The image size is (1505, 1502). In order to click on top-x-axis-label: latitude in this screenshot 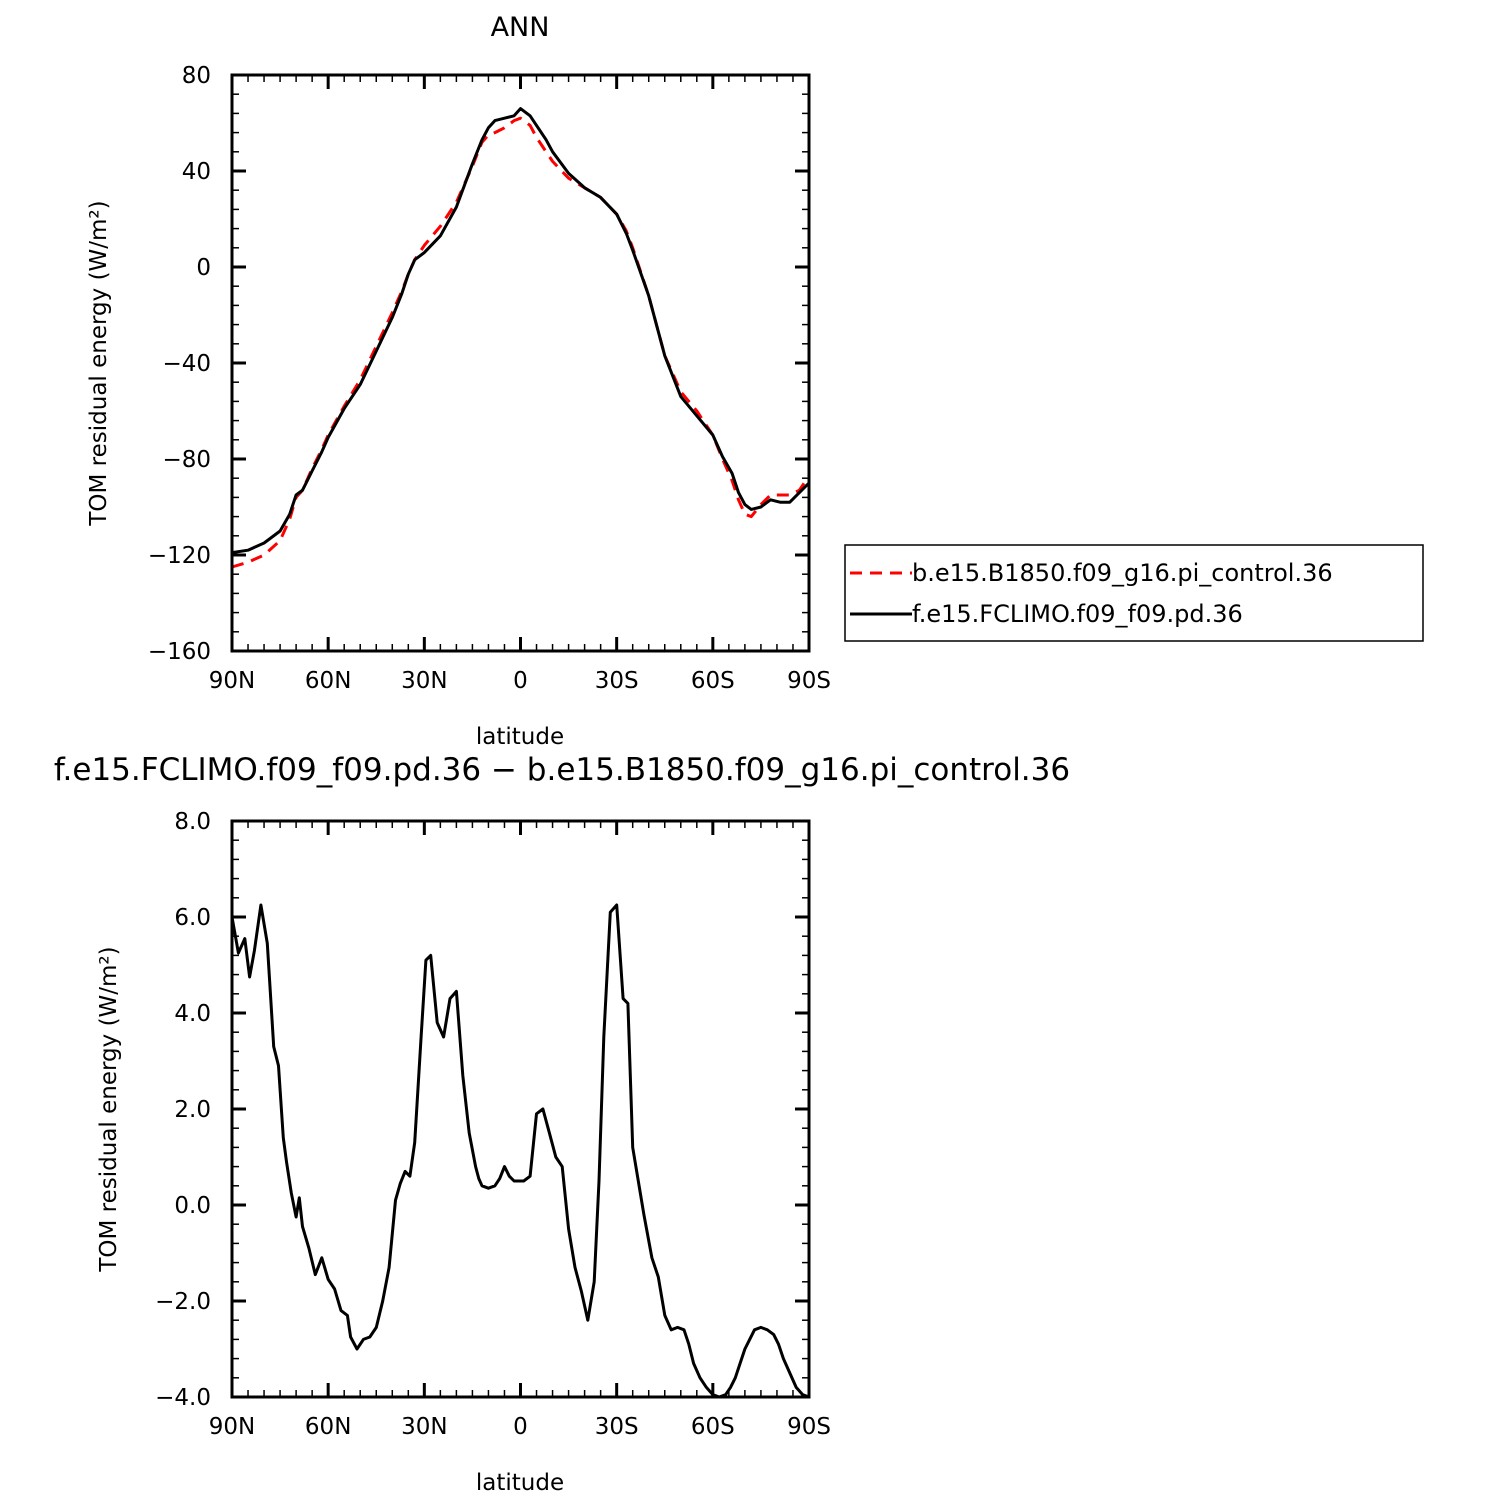, I will do `click(520, 737)`.